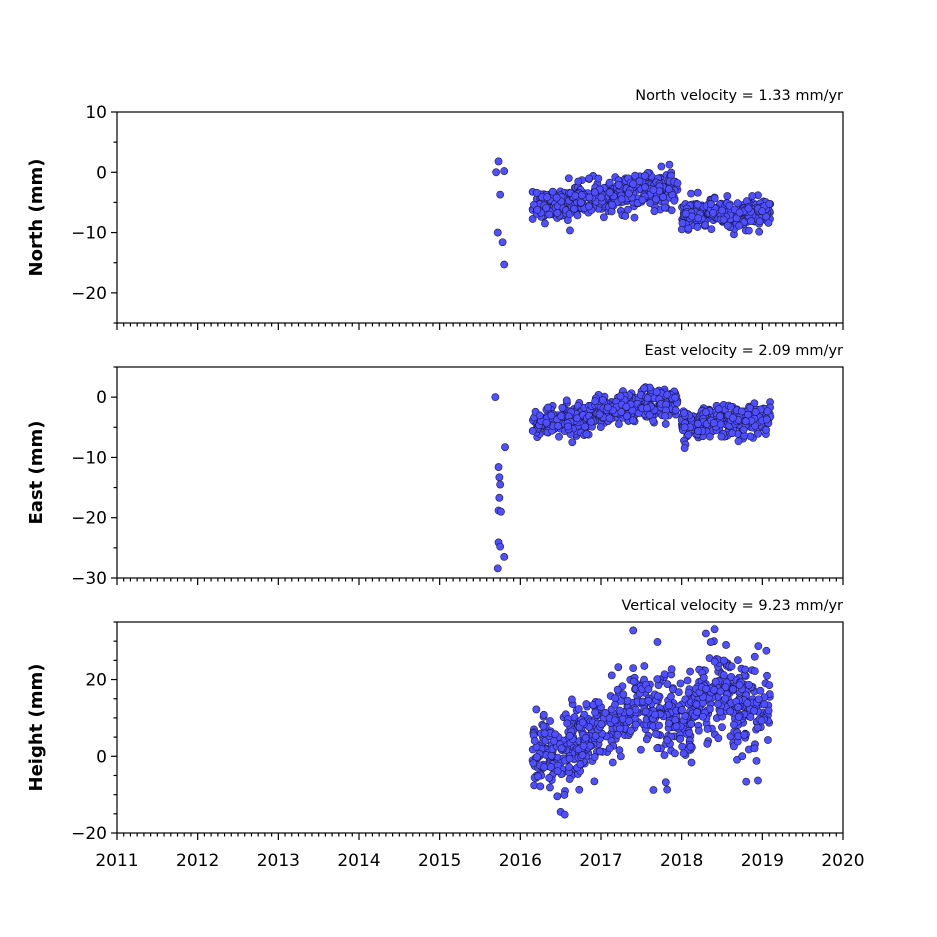  Describe the element at coordinates (36, 218) in the screenshot. I see `north-ylabel: North (mm)` at that location.